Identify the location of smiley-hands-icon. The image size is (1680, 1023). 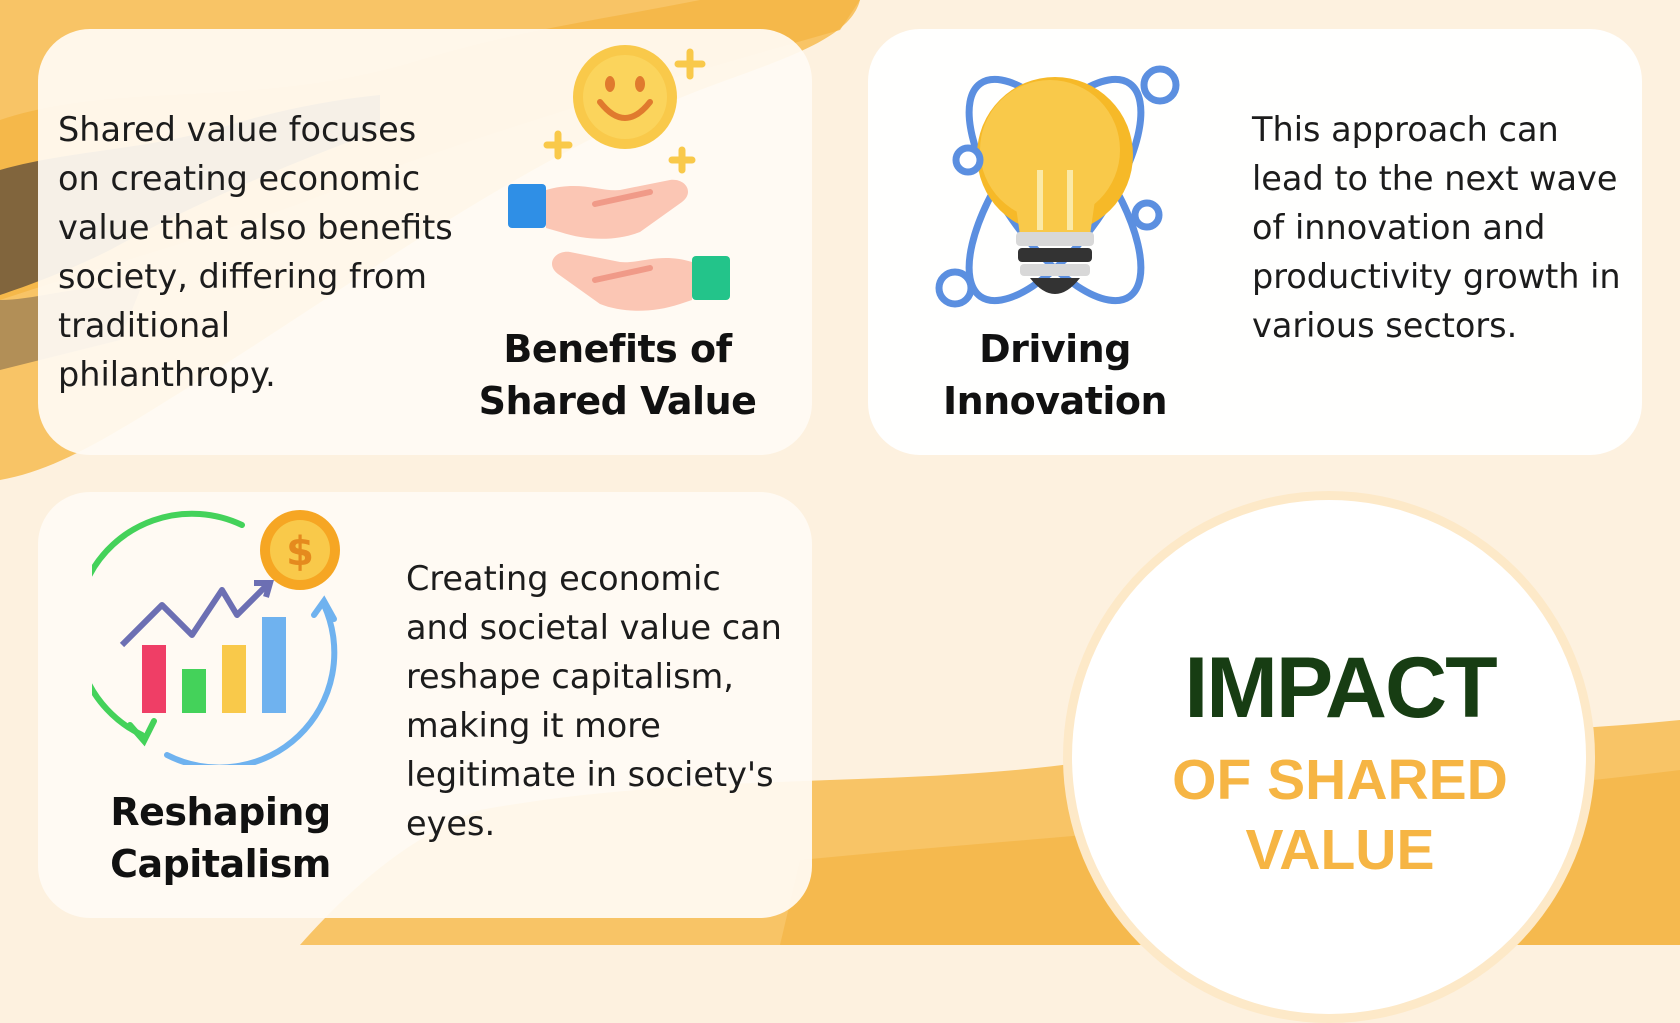
(619, 178).